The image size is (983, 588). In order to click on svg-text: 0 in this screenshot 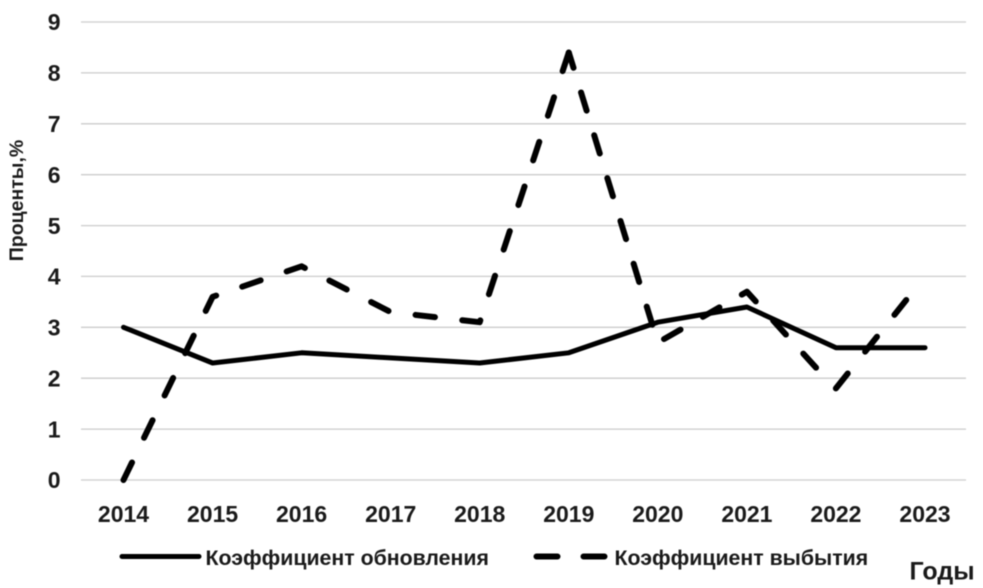, I will do `click(54, 480)`.